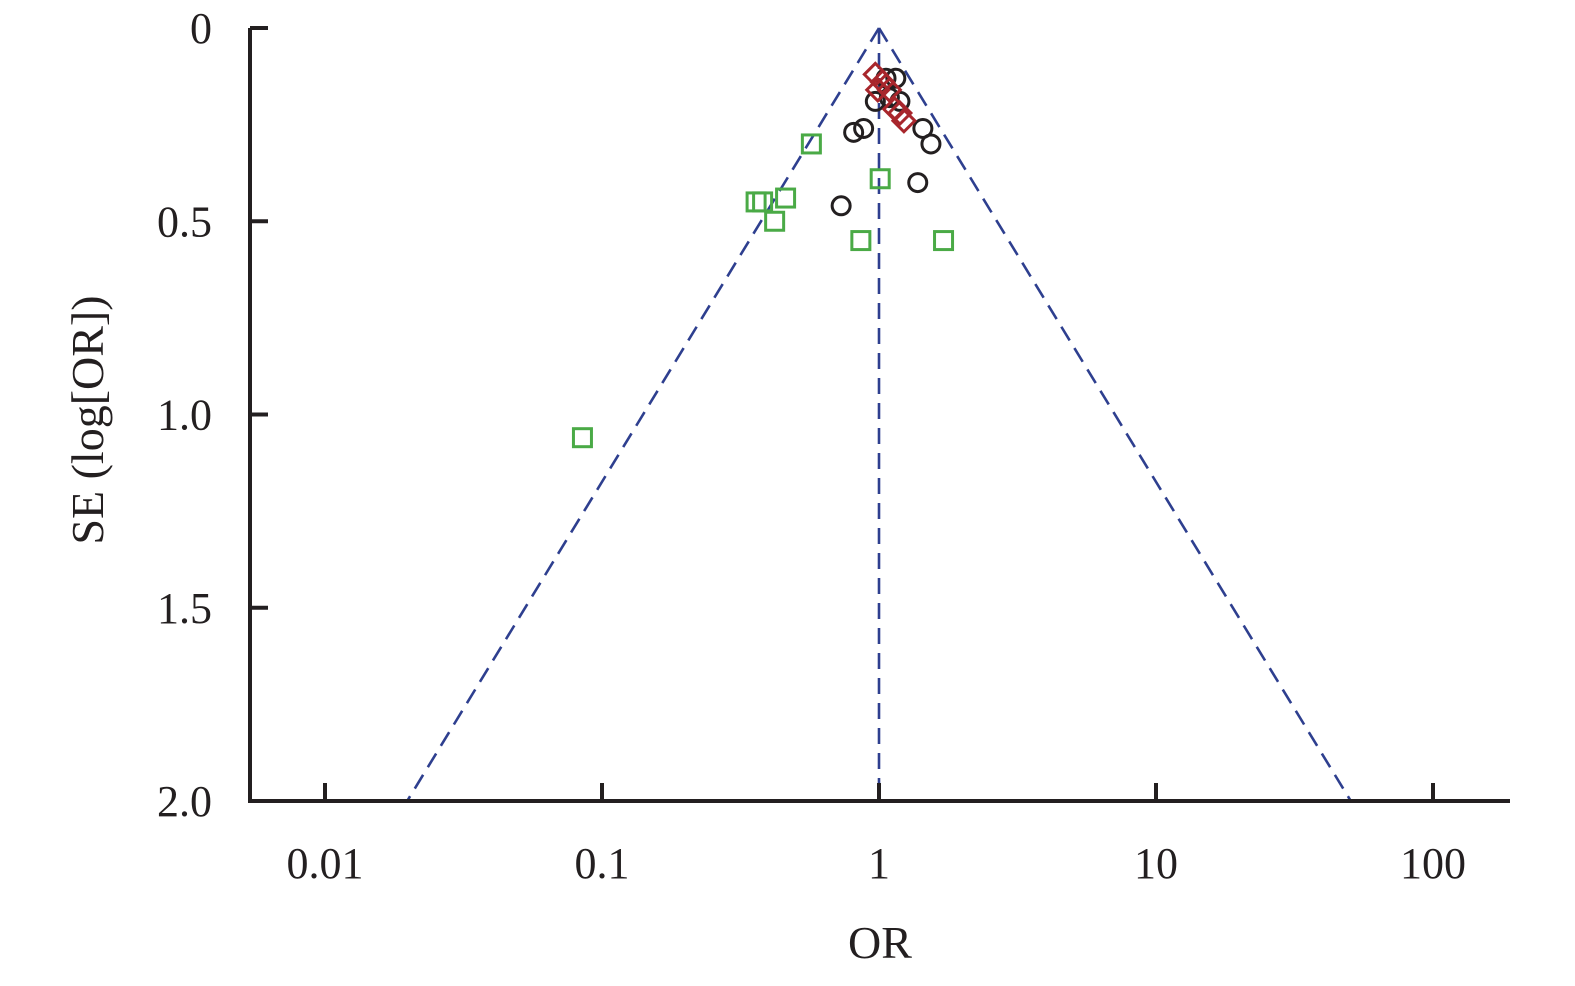  Describe the element at coordinates (184, 415) in the screenshot. I see `y-tick-label: 1.0` at that location.